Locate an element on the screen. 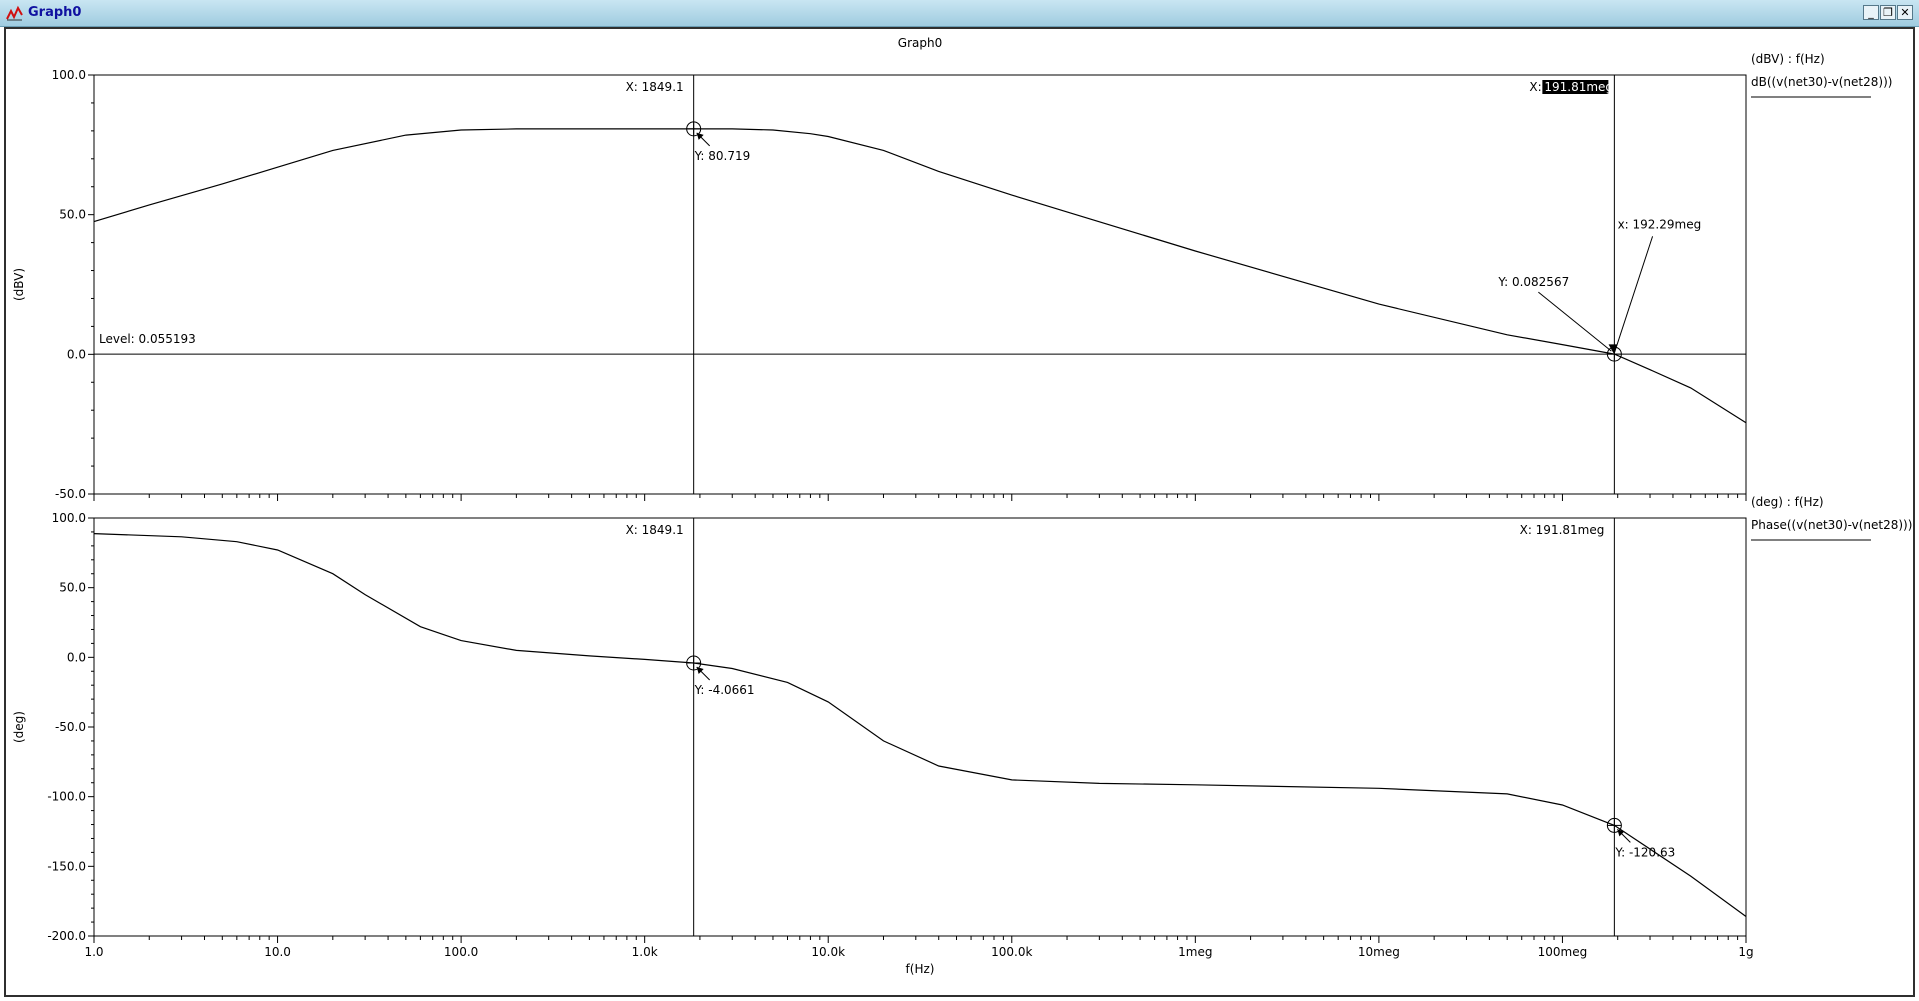 The width and height of the screenshot is (1919, 1001). y-tick-label: -150.0 is located at coordinates (66, 866).